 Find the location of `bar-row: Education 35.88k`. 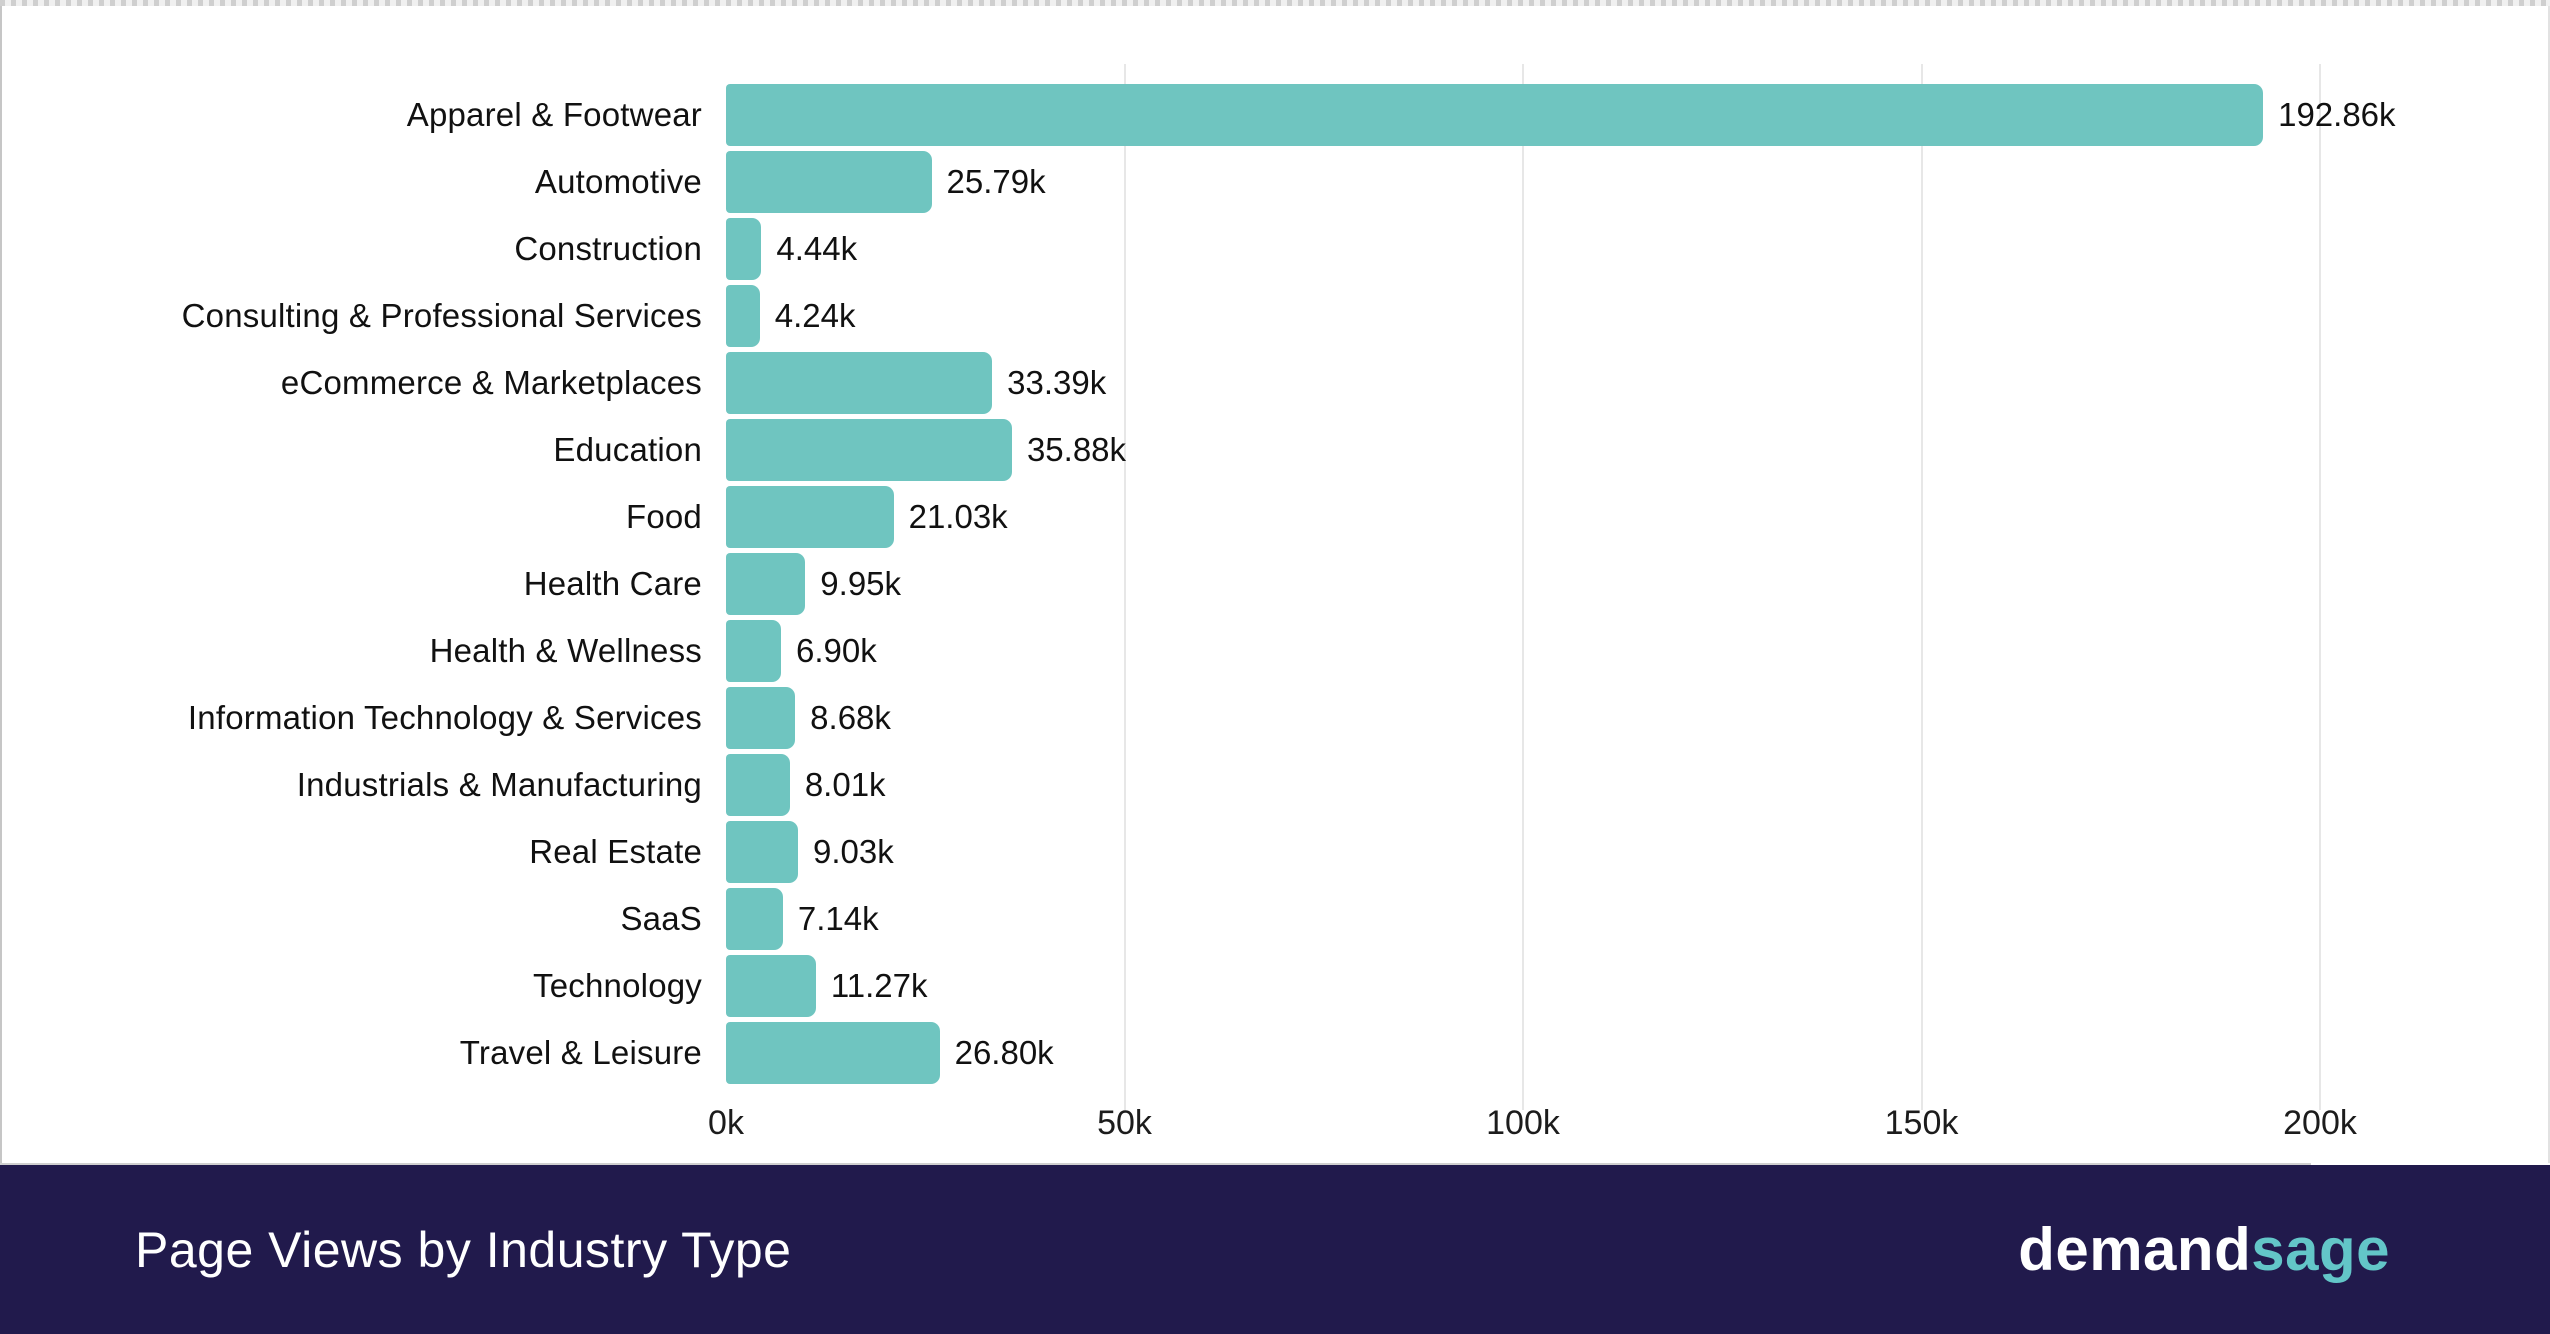

bar-row: Education 35.88k is located at coordinates (1275, 450).